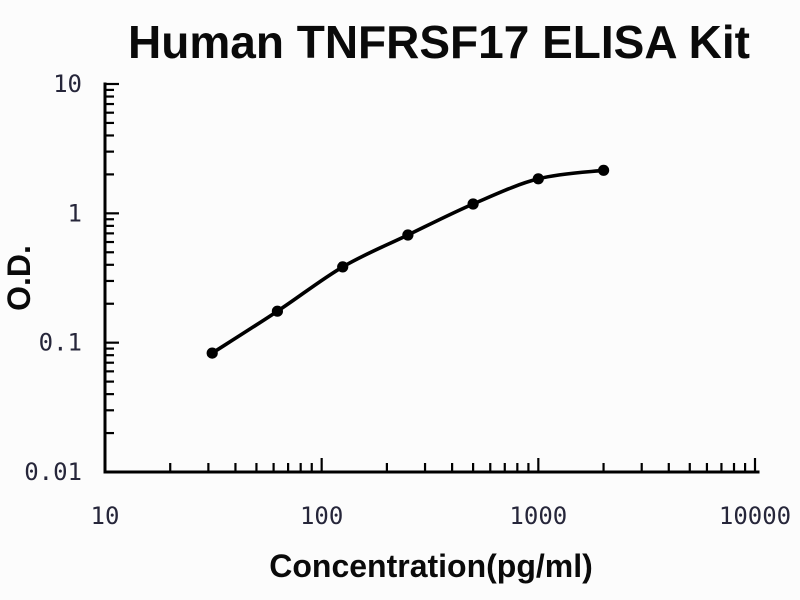 Image resolution: width=800 pixels, height=600 pixels. I want to click on y-tick-label: 0.1, so click(60, 343).